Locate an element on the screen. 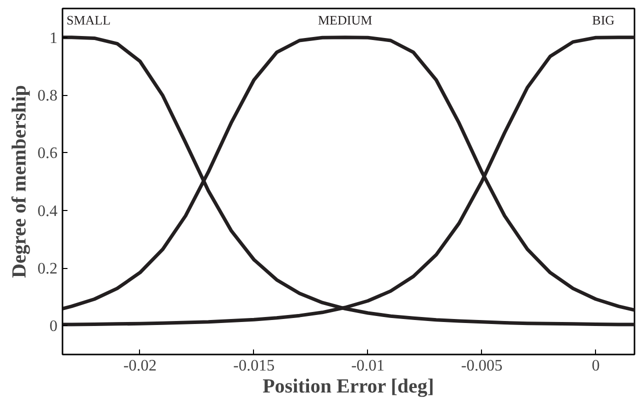 Image resolution: width=640 pixels, height=400 pixels. x-axis-title: Position Error [deg] is located at coordinates (348, 387).